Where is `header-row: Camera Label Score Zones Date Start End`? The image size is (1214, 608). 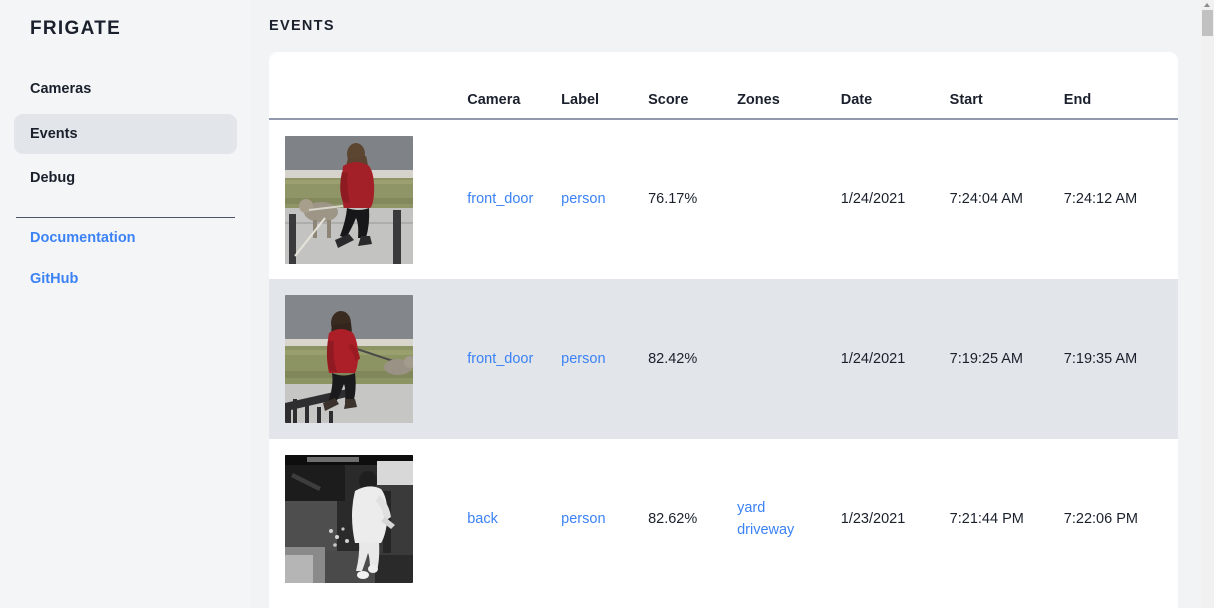
header-row: Camera Label Score Zones Date Start End is located at coordinates (723, 86).